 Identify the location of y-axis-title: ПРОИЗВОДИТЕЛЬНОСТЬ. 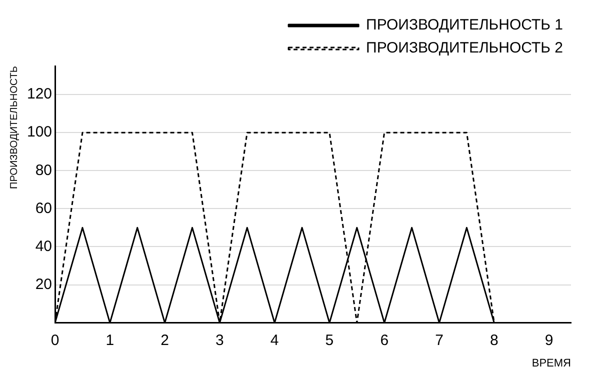
(14, 127).